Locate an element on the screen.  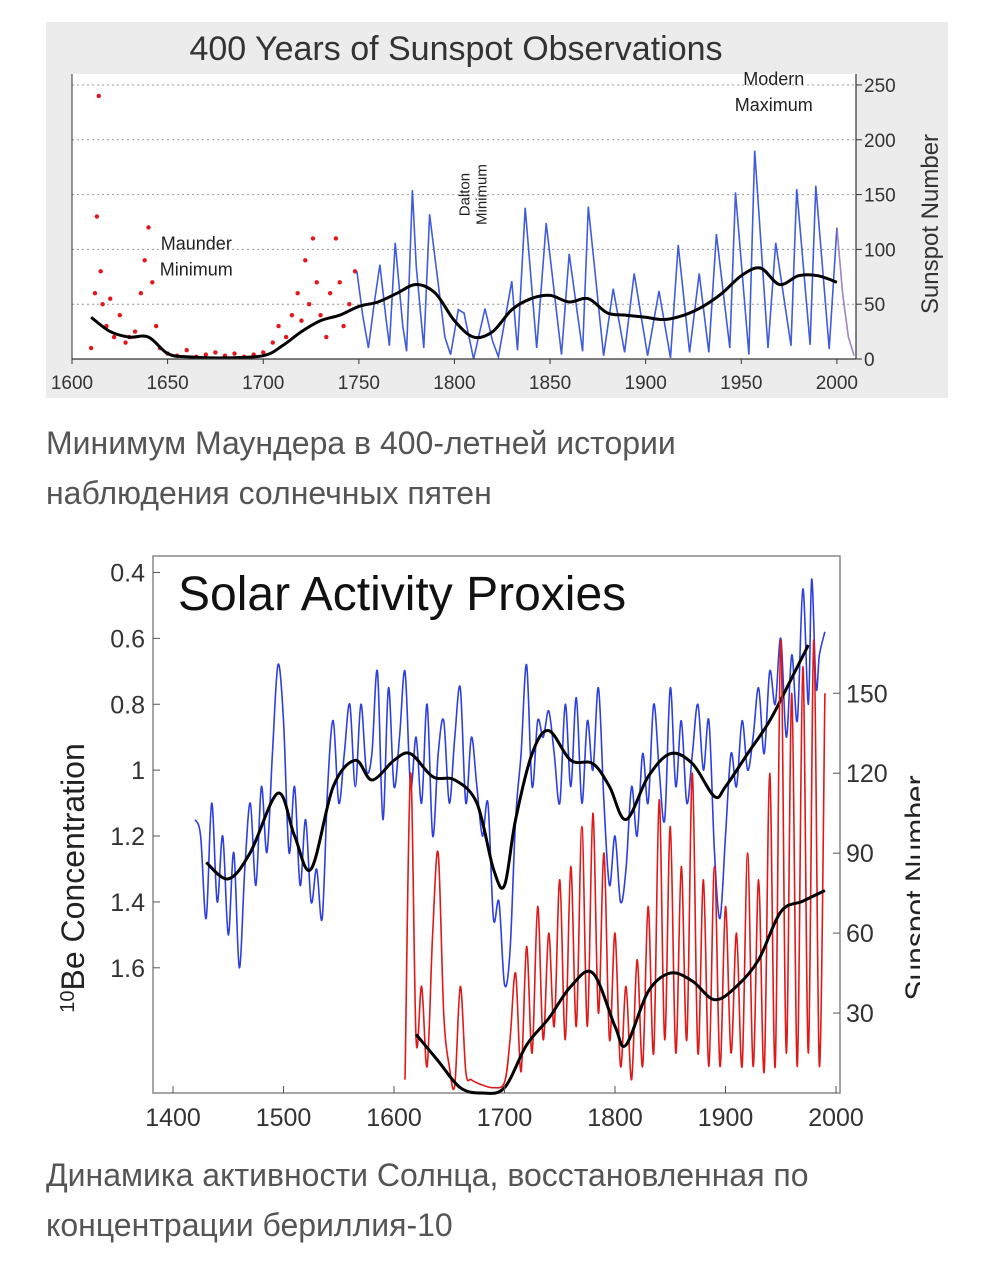
x-tick-label: 1650 is located at coordinates (167, 383).